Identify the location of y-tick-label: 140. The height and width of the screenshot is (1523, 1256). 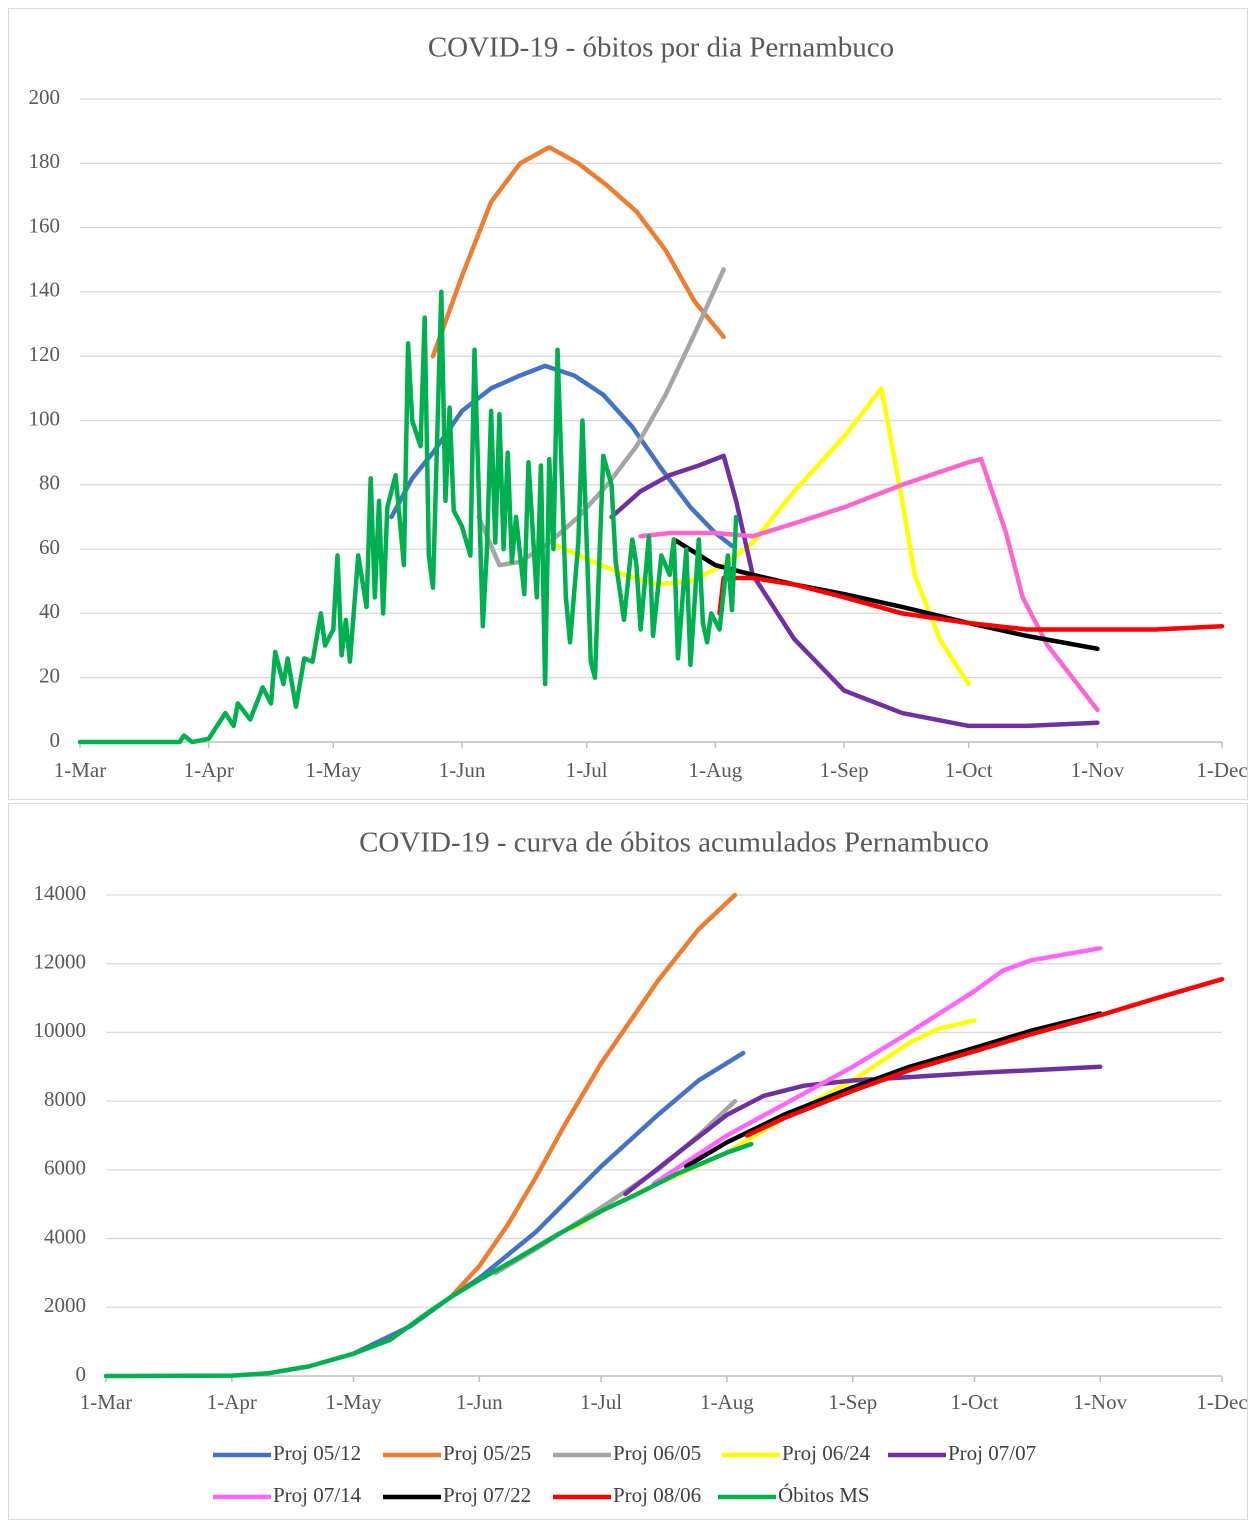
(45, 290).